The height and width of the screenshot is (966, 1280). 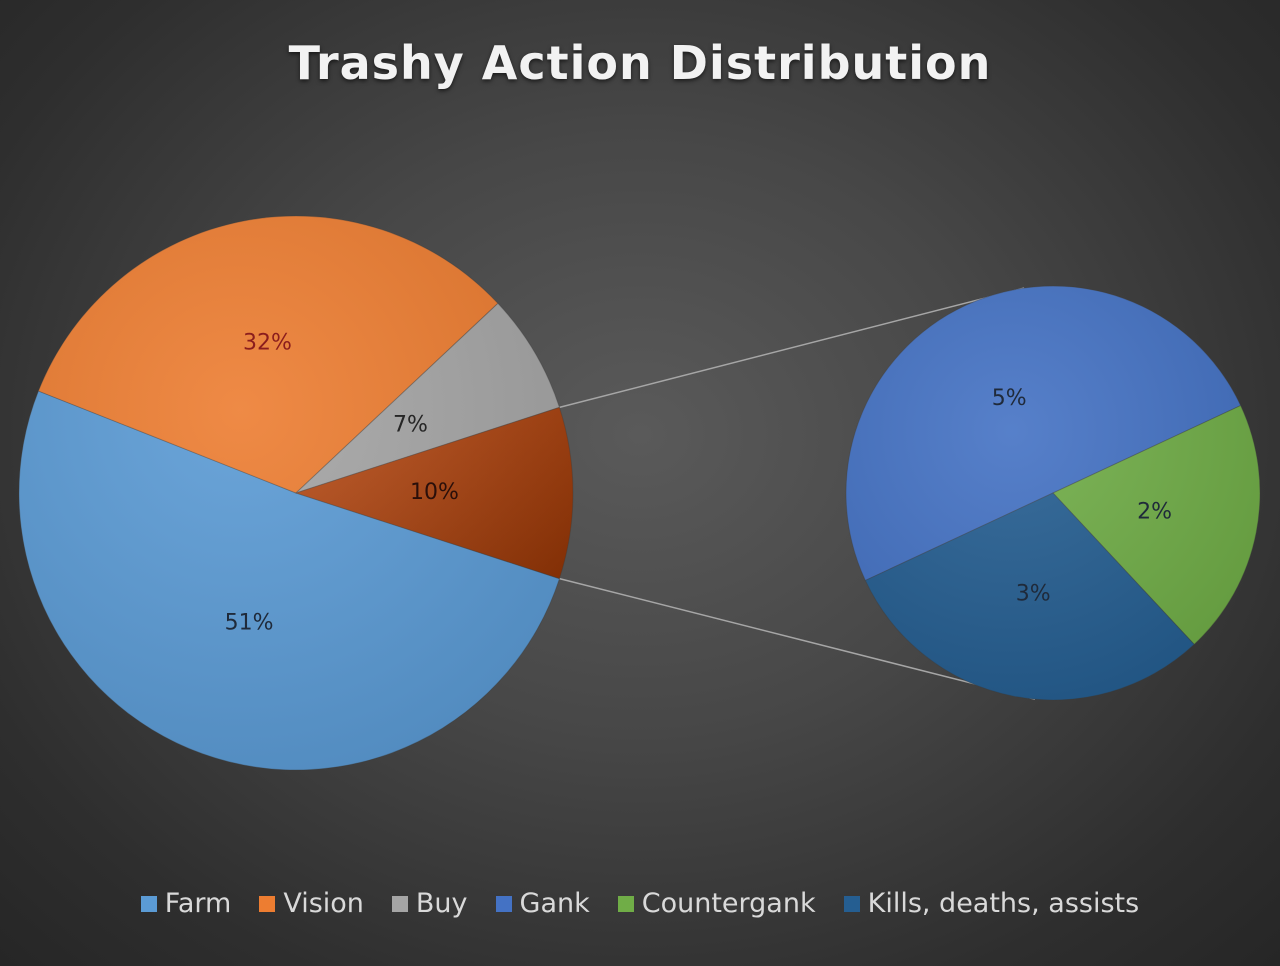 I want to click on data-label-farm: 51%, so click(x=249, y=622).